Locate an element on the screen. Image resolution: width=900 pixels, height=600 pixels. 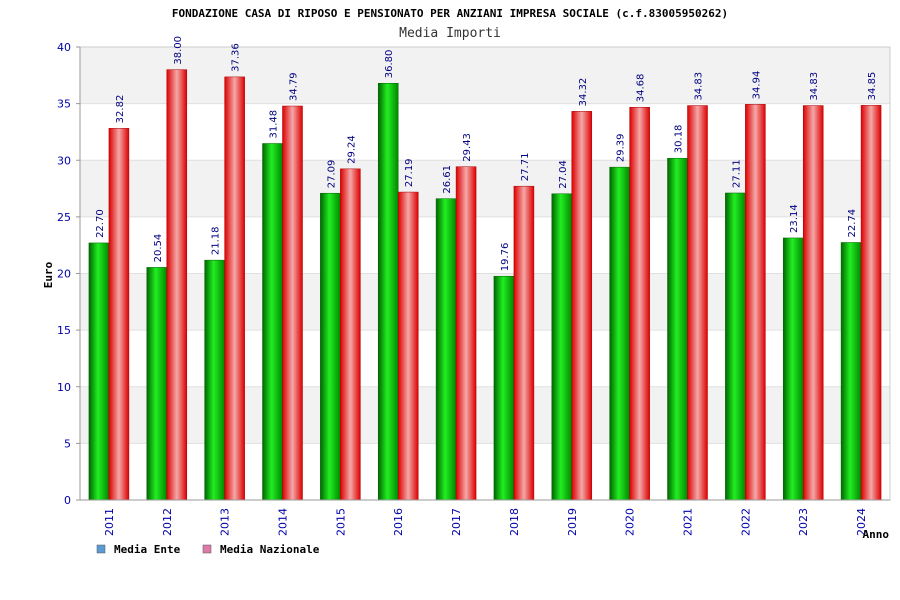
x-tick-label: 2017 is located at coordinates (456, 522).